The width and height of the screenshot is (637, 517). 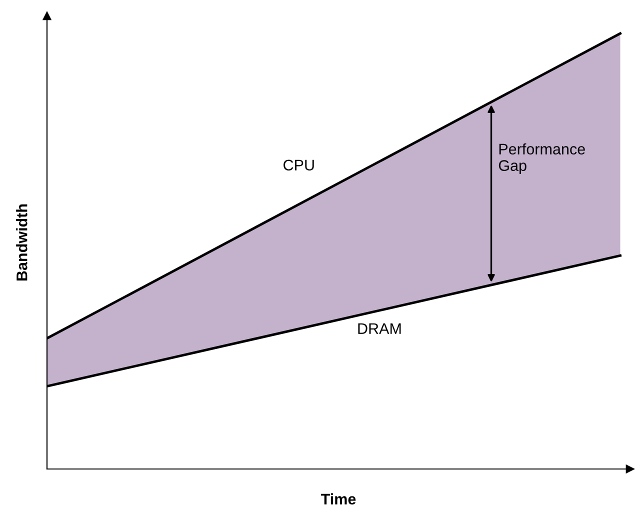 What do you see at coordinates (22, 242) in the screenshot?
I see `y-axis-title: Bandwidth` at bounding box center [22, 242].